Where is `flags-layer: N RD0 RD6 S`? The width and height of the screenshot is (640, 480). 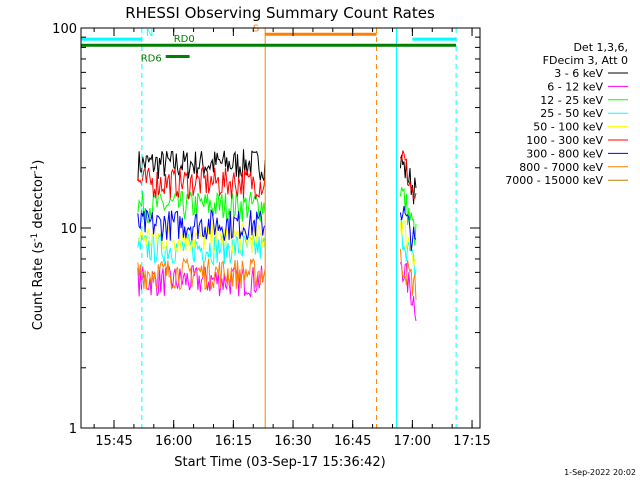 flags-layer: N RD0 RD6 S is located at coordinates (269, 44).